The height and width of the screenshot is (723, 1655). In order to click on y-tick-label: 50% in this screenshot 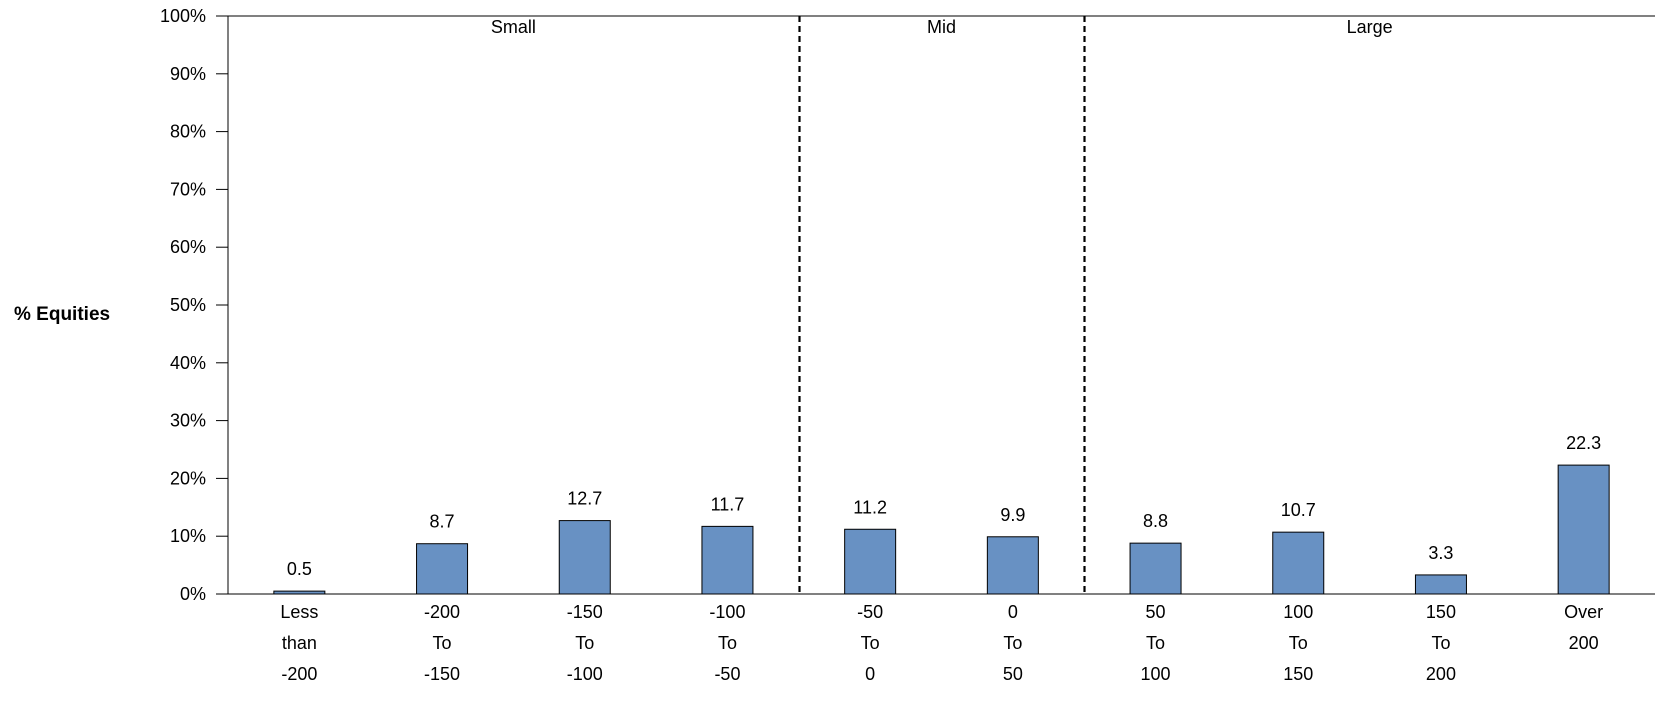, I will do `click(188, 305)`.